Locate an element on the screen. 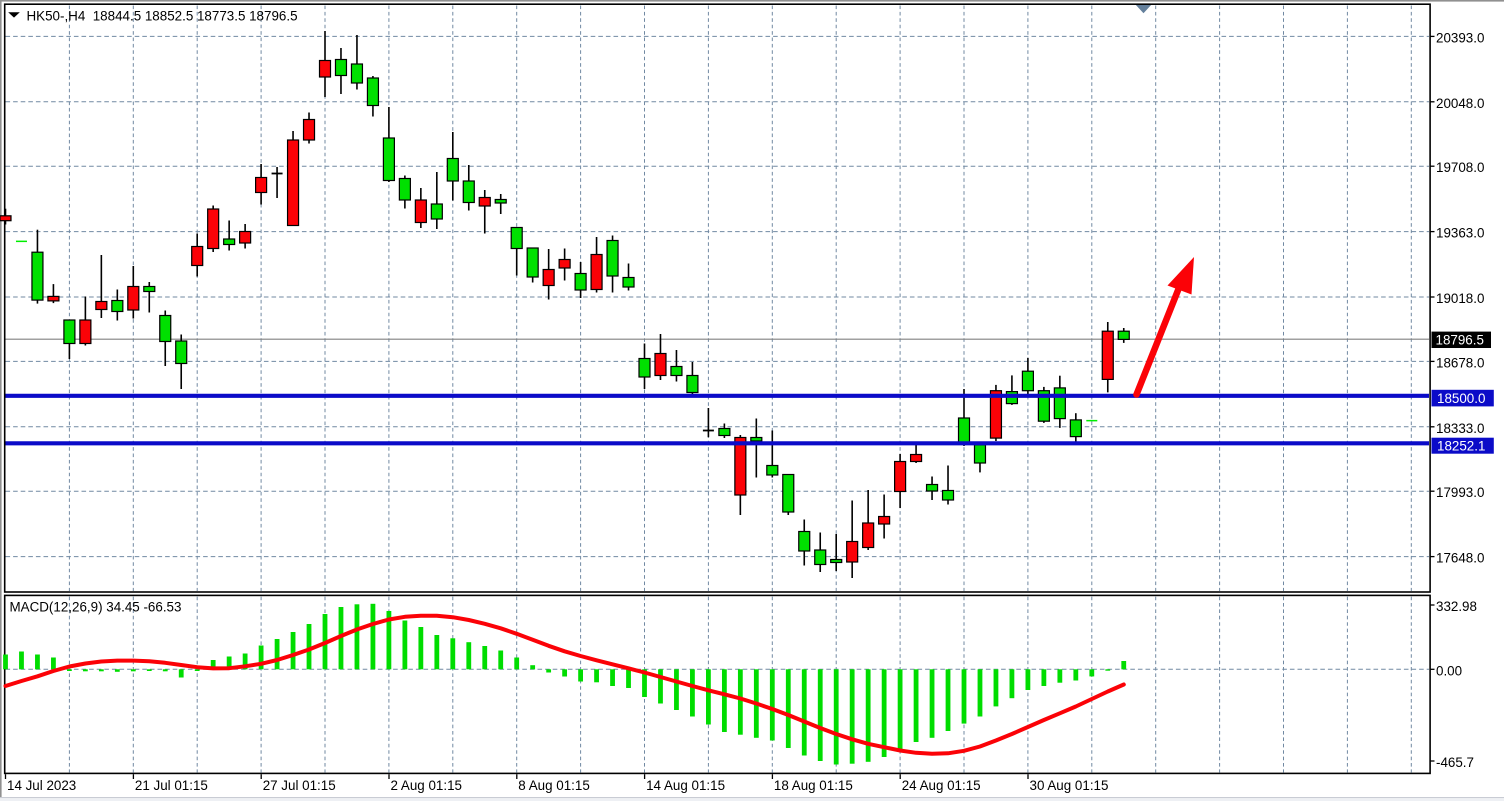  svg-text: 17648.0 is located at coordinates (1460, 558).